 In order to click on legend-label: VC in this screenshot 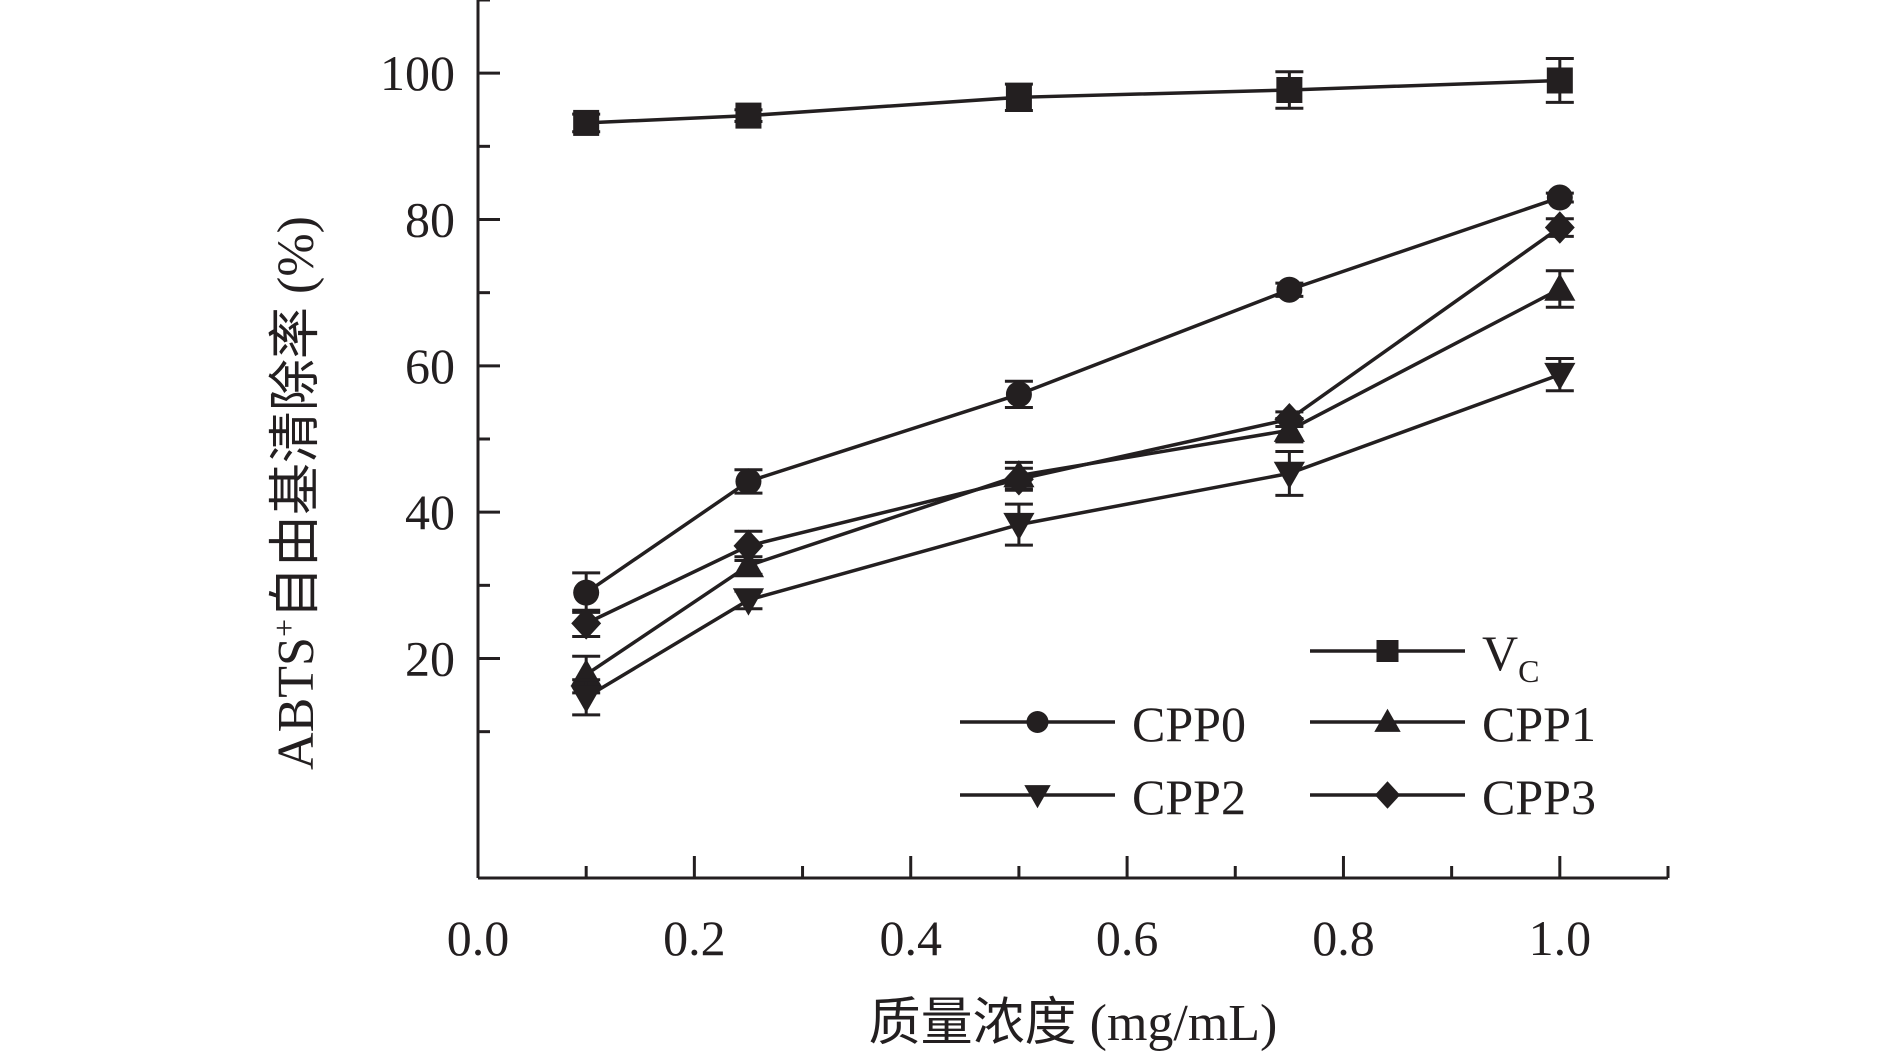, I will do `click(1510, 657)`.